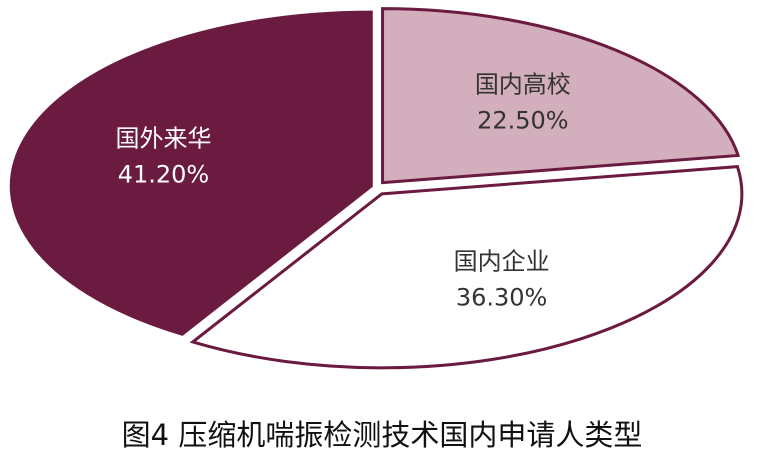 The image size is (765, 455). Describe the element at coordinates (164, 175) in the screenshot. I see `value-label: 41.20%` at that location.